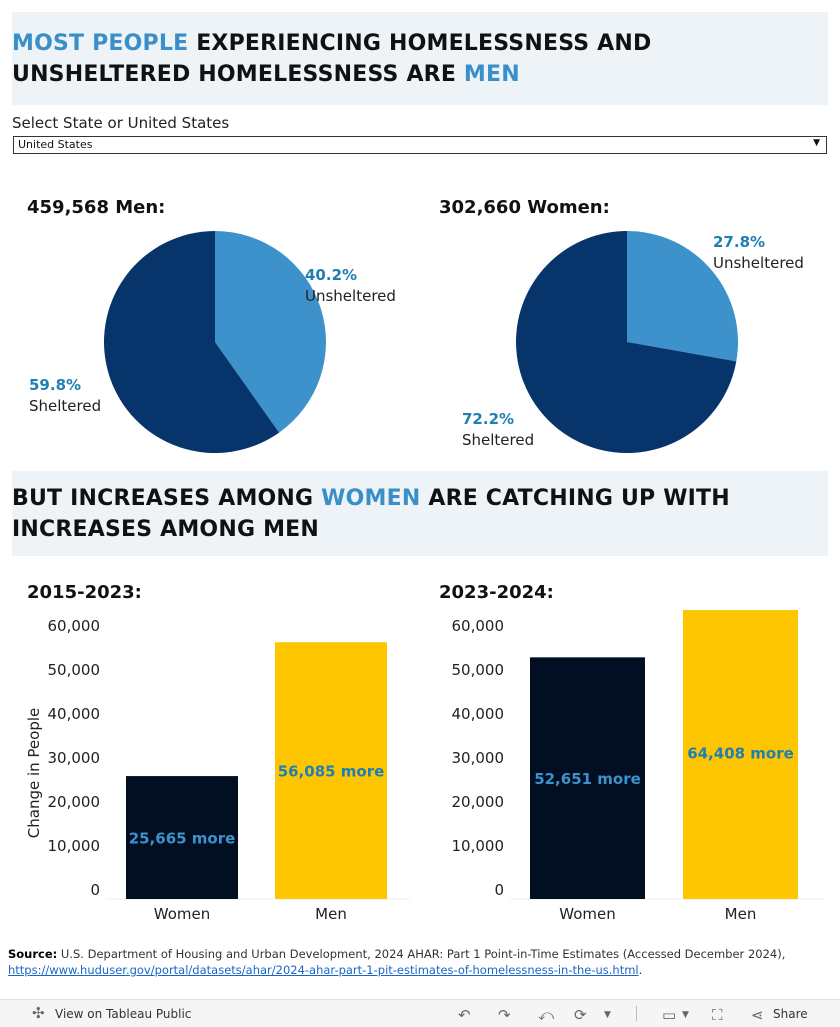 The height and width of the screenshot is (1027, 840). Describe the element at coordinates (504, 1015) in the screenshot. I see `redo-icon: ↷` at that location.